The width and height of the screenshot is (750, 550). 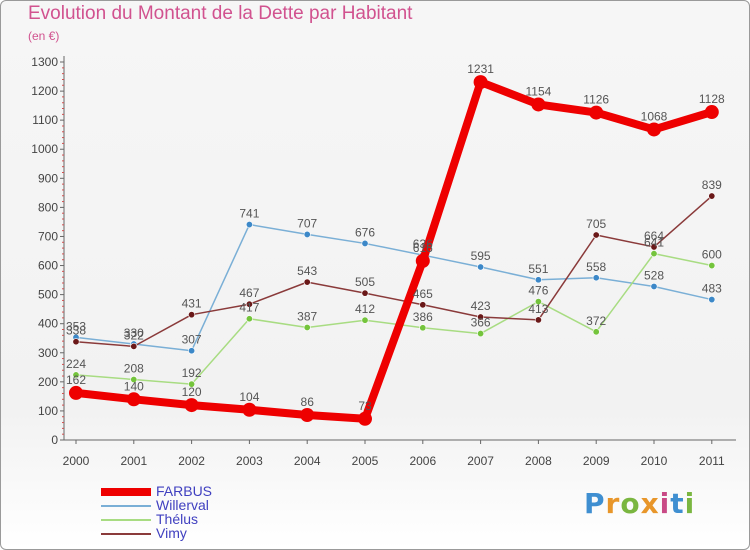 What do you see at coordinates (48, 178) in the screenshot?
I see `y-tick-label: 900` at bounding box center [48, 178].